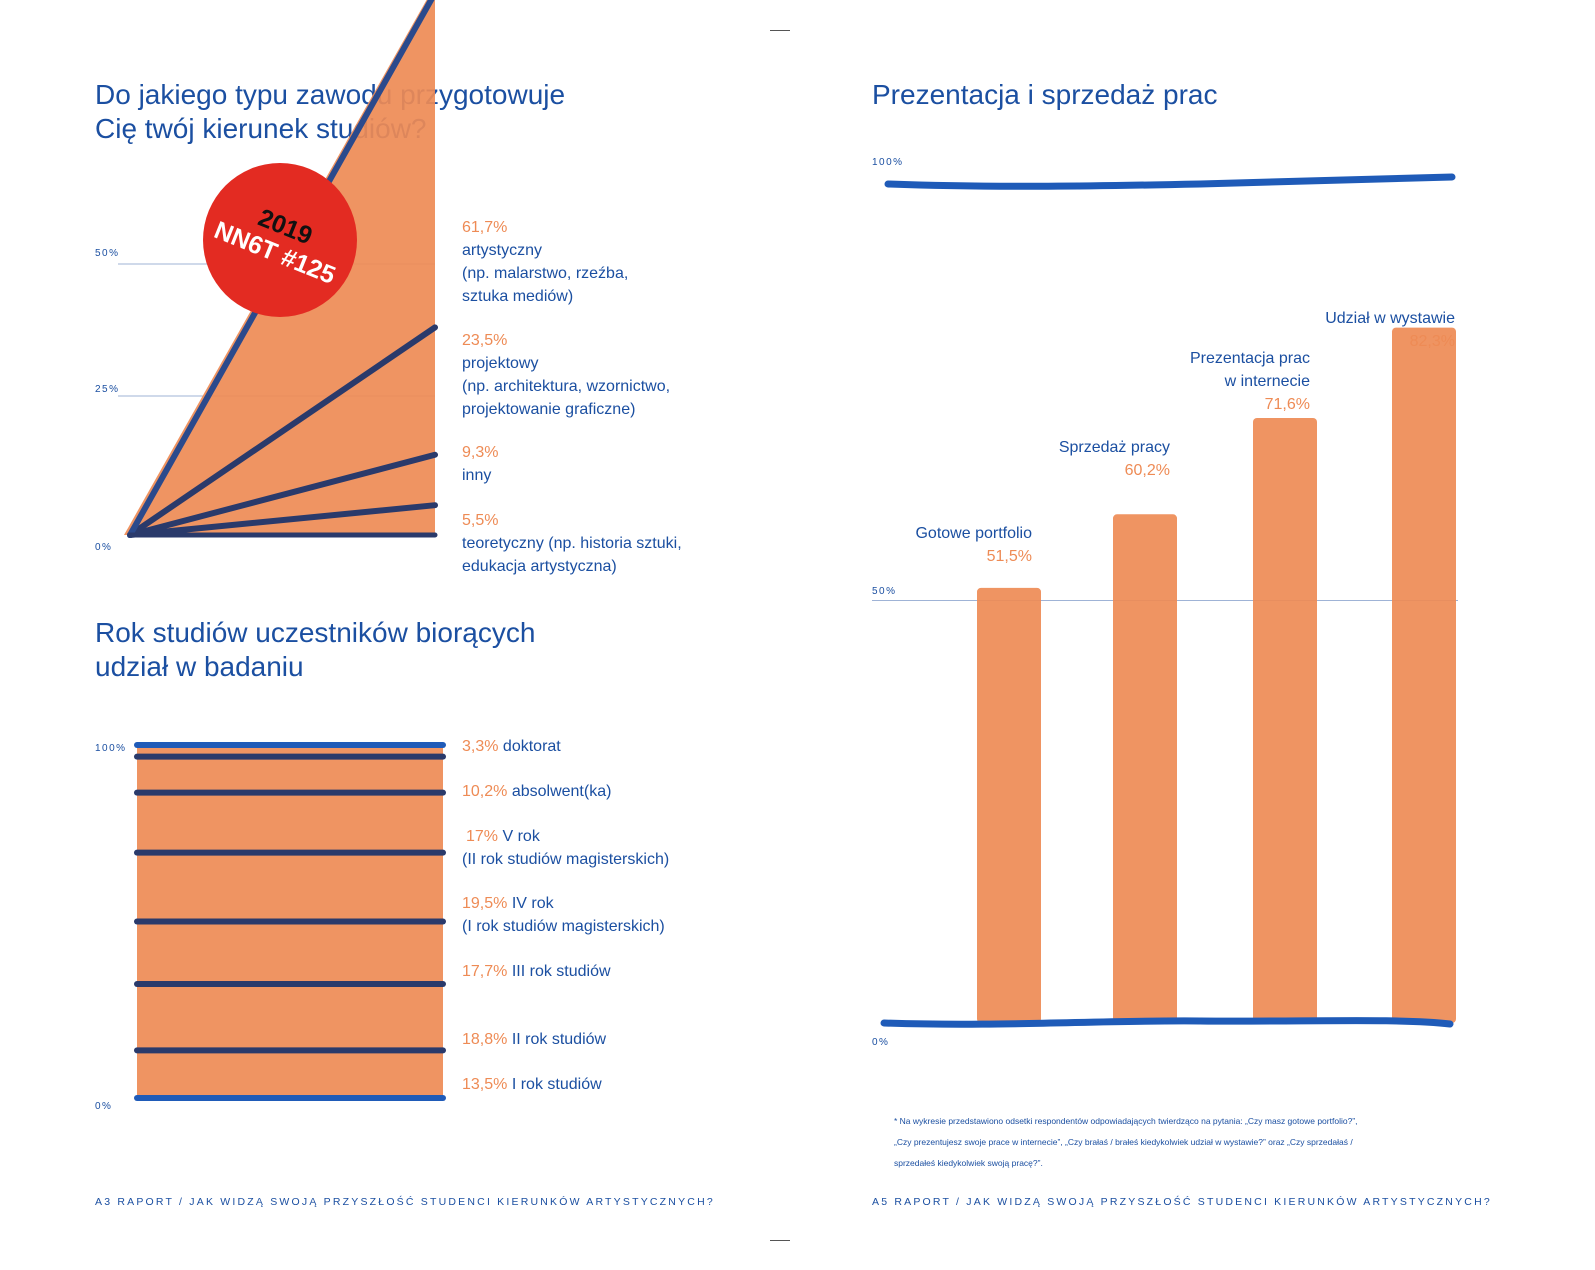 The height and width of the screenshot is (1270, 1595). I want to click on chart2-legend-line: (II rok studiów magisterskich), so click(566, 859).